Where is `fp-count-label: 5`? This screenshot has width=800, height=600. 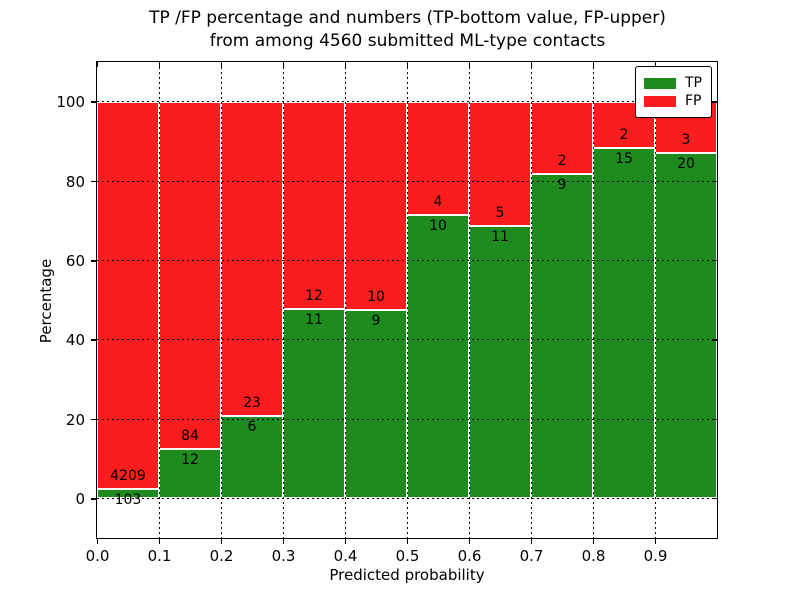 fp-count-label: 5 is located at coordinates (500, 212).